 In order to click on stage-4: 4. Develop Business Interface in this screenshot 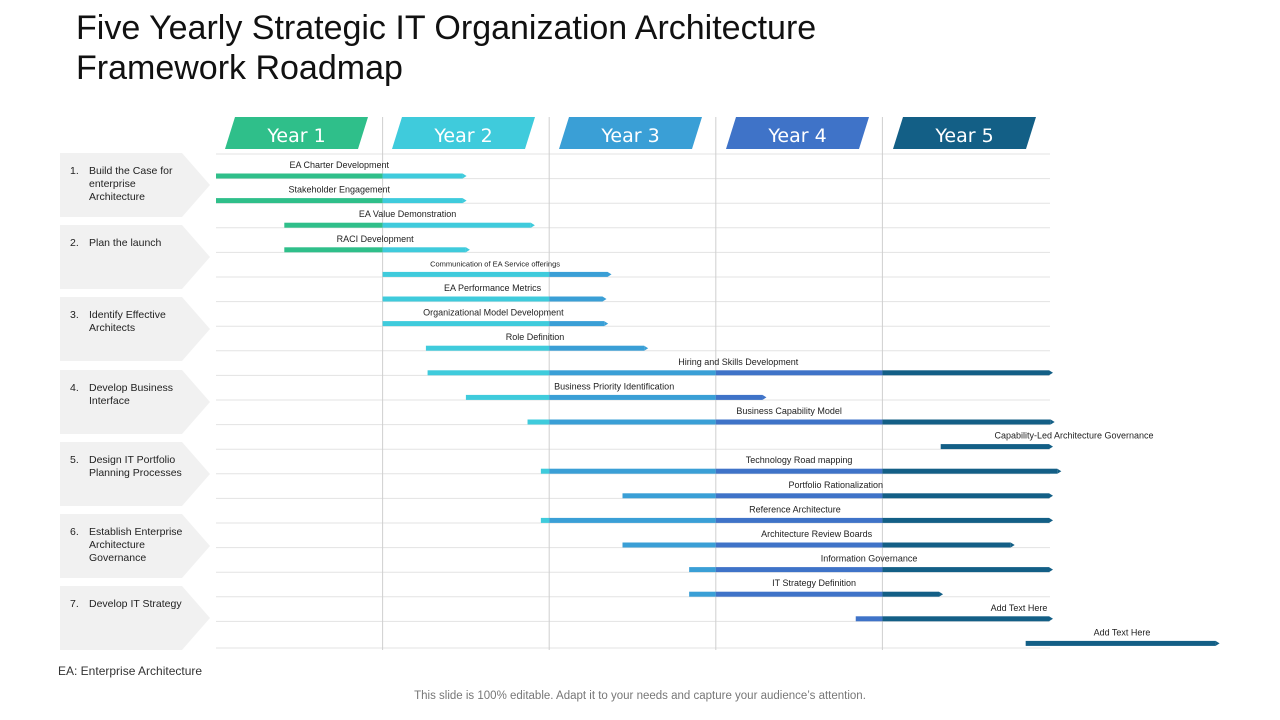, I will do `click(135, 401)`.